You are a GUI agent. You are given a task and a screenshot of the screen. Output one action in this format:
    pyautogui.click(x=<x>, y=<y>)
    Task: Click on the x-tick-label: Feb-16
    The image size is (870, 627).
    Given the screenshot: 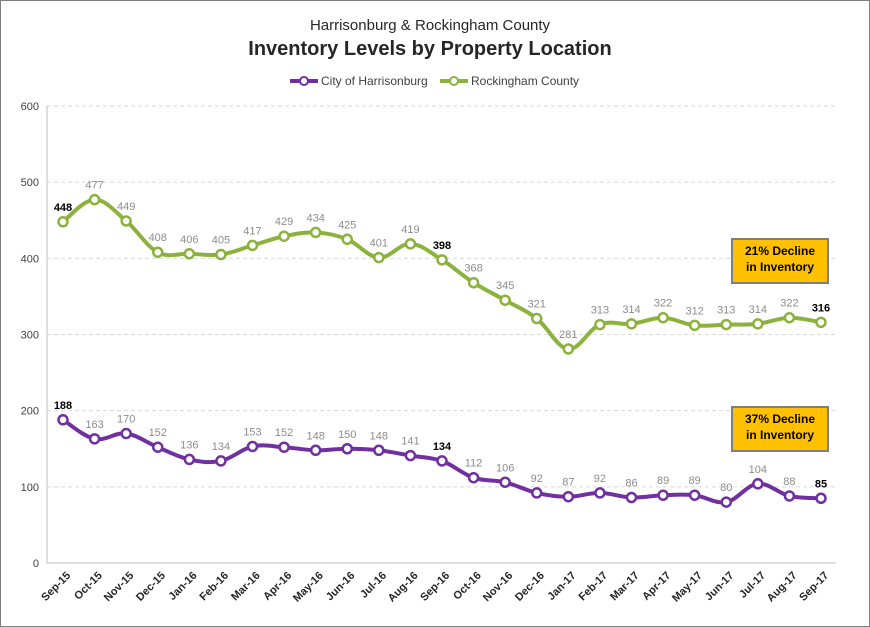 What is the action you would take?
    pyautogui.click(x=215, y=587)
    